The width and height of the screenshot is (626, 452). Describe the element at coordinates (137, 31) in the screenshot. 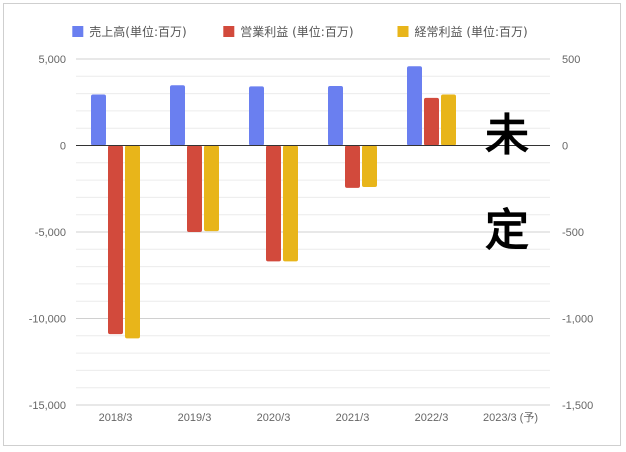

I see `legend-label: 売上高(単位:百万)` at that location.